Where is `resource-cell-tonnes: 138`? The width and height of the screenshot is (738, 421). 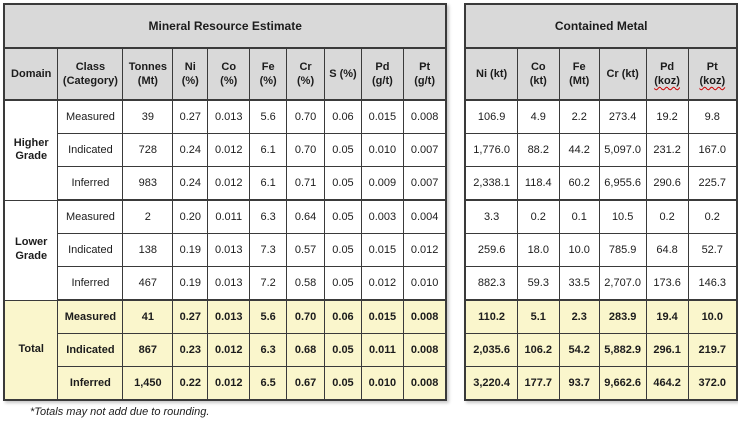 resource-cell-tonnes: 138 is located at coordinates (148, 250).